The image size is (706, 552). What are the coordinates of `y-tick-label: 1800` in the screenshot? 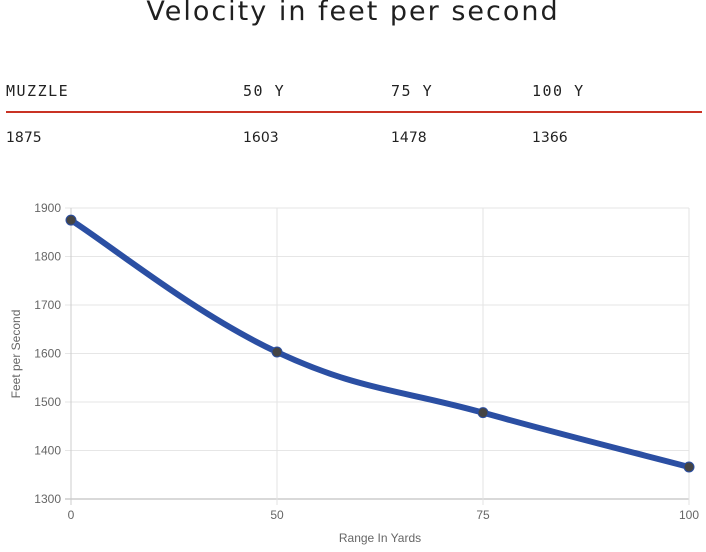 It's located at (47, 257).